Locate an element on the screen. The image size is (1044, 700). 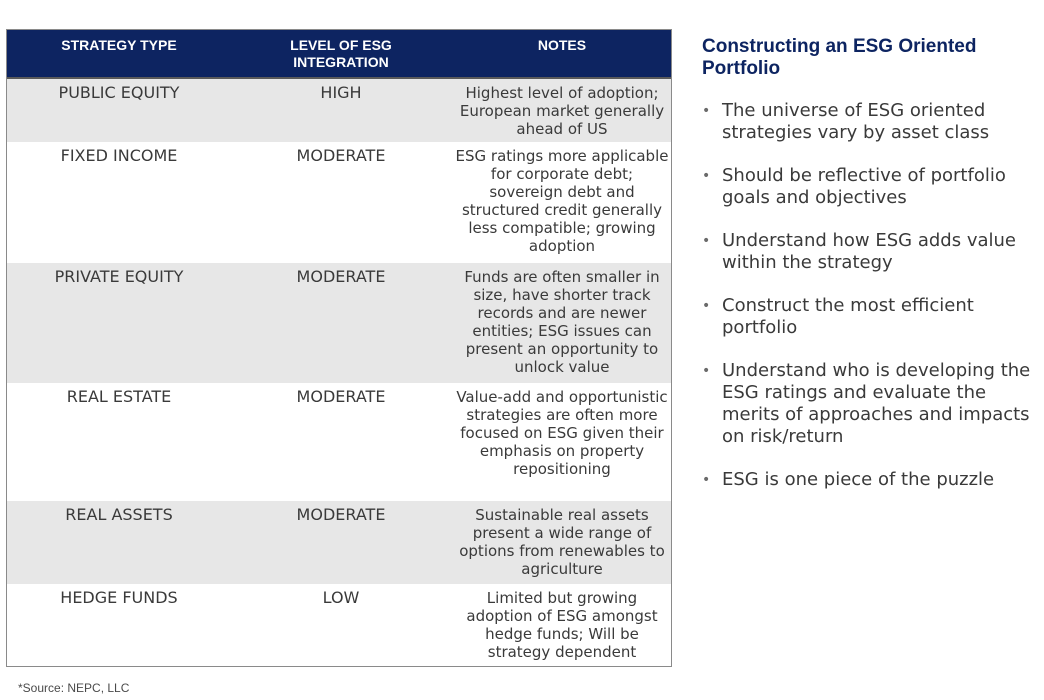
source-footnote: *Source: NEPC, LLC is located at coordinates (74, 688).